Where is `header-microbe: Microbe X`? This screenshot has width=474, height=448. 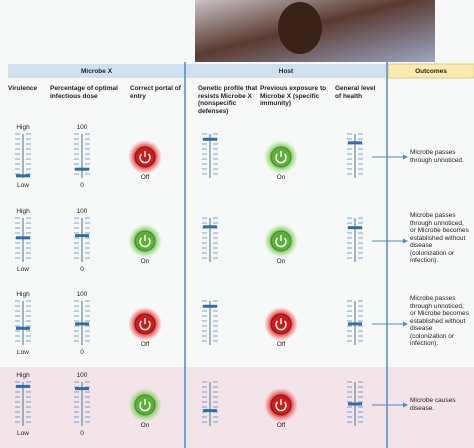 header-microbe: Microbe X is located at coordinates (96, 71).